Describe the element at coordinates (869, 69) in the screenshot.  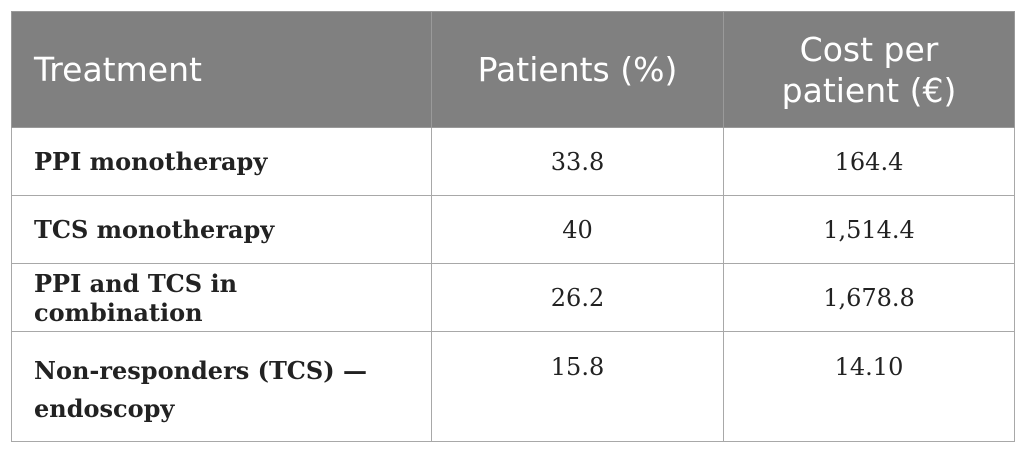
I see `header-cost: Cost per patient (€)` at that location.